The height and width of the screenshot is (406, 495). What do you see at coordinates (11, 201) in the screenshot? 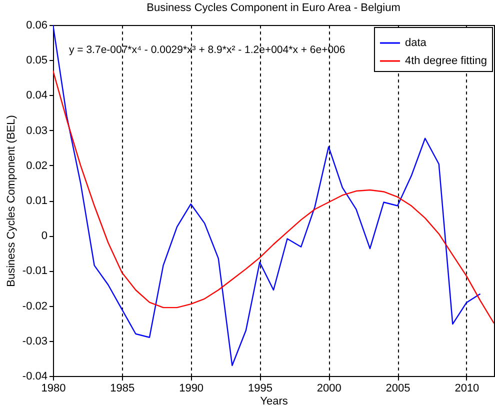
I see `y-axis-title: Business Cycles Component (BEL)` at bounding box center [11, 201].